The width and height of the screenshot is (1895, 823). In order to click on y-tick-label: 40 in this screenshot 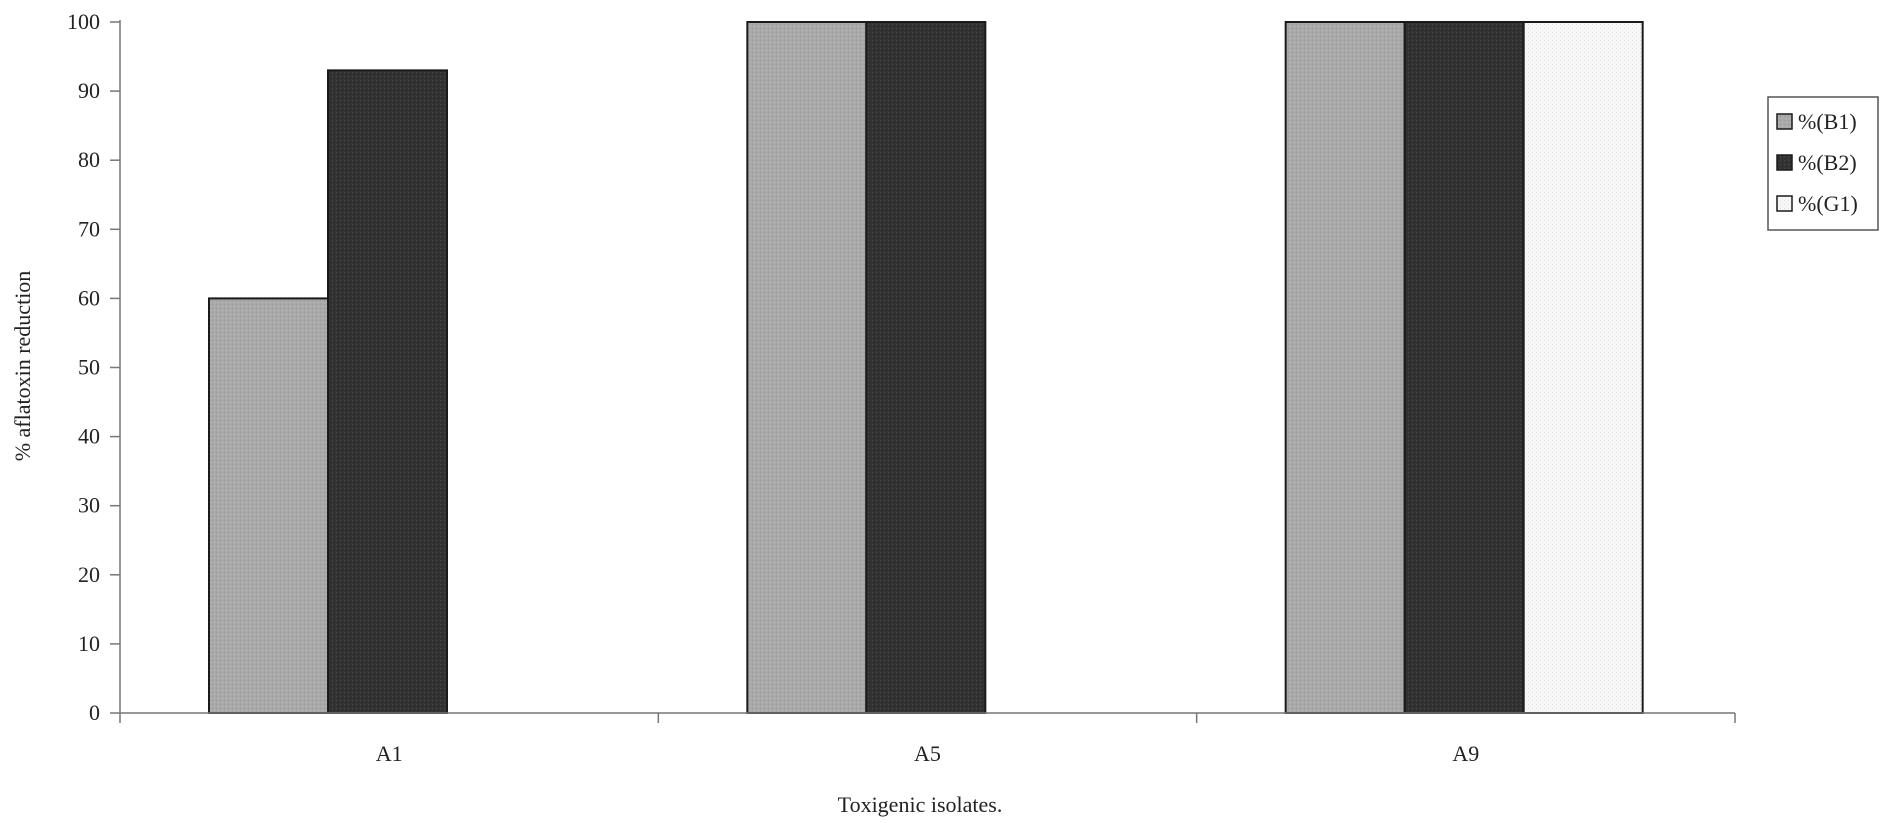, I will do `click(89, 436)`.